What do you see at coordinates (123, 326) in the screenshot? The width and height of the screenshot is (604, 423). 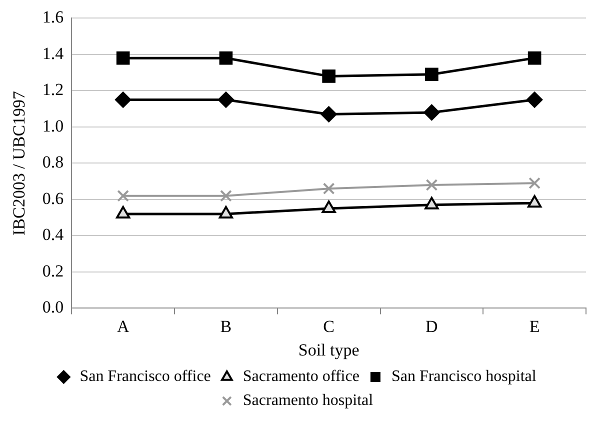 I see `x-tick-label: A` at bounding box center [123, 326].